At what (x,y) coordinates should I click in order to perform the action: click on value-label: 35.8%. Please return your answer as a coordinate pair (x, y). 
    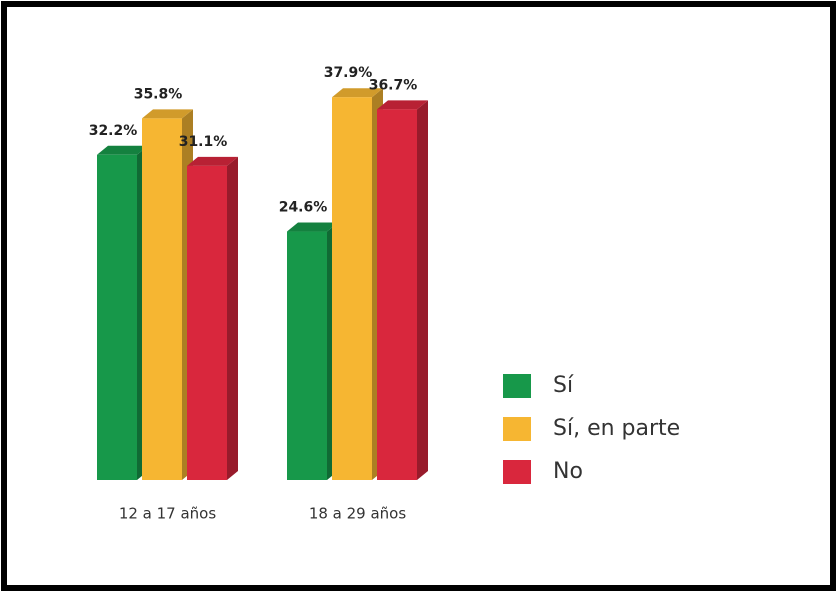
    Looking at the image, I should click on (158, 94).